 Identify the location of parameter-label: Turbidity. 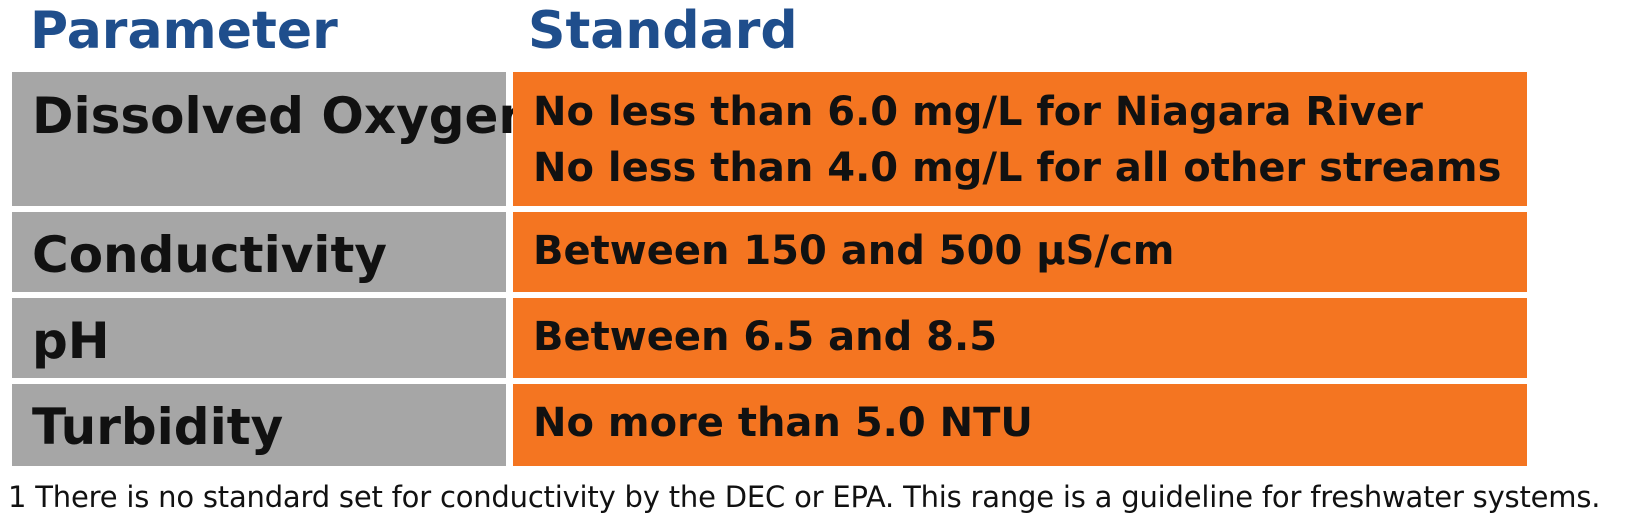
(158, 427).